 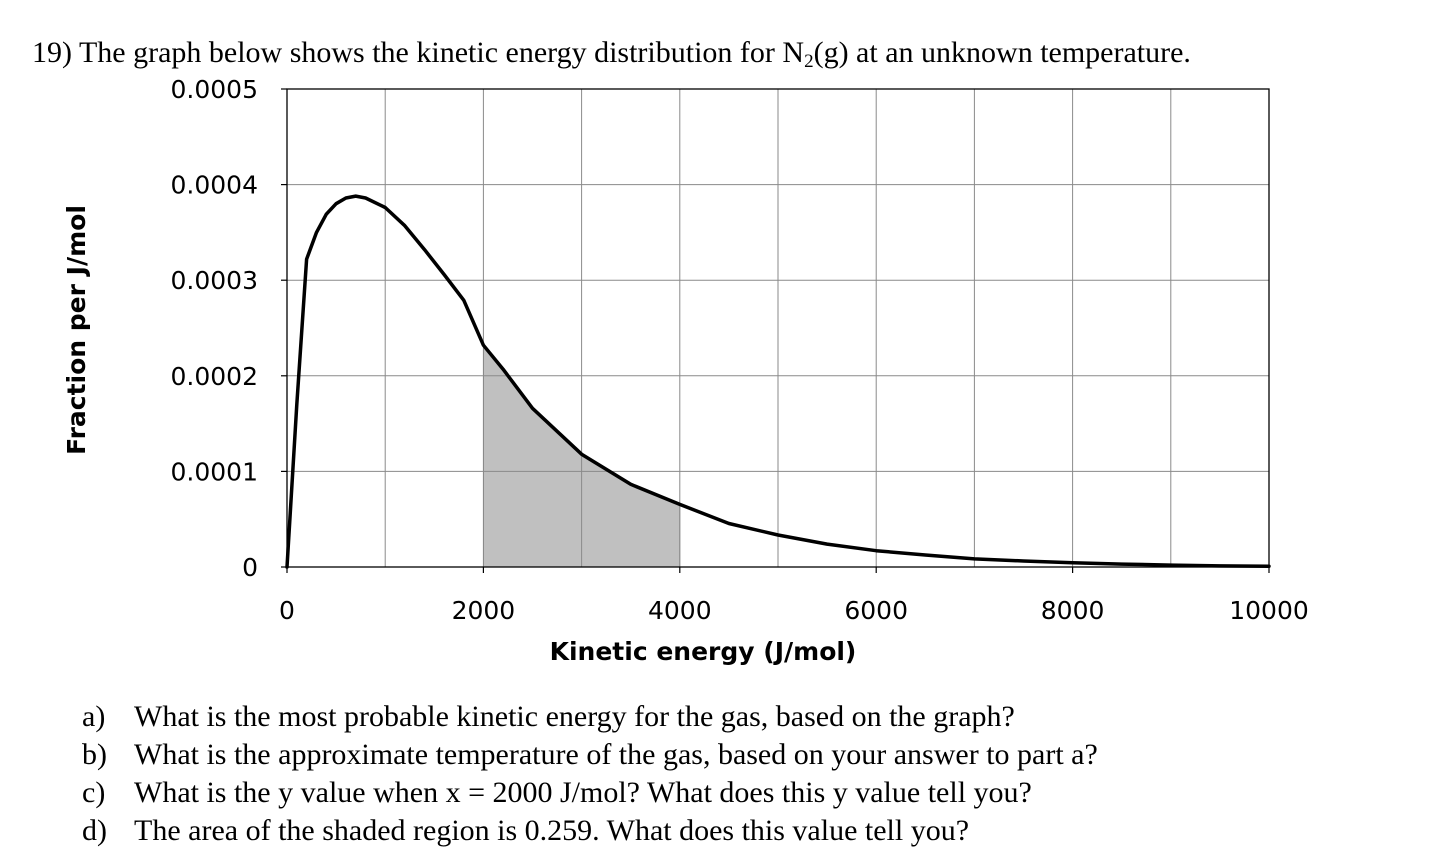 I want to click on question-letter: b), so click(x=94, y=754).